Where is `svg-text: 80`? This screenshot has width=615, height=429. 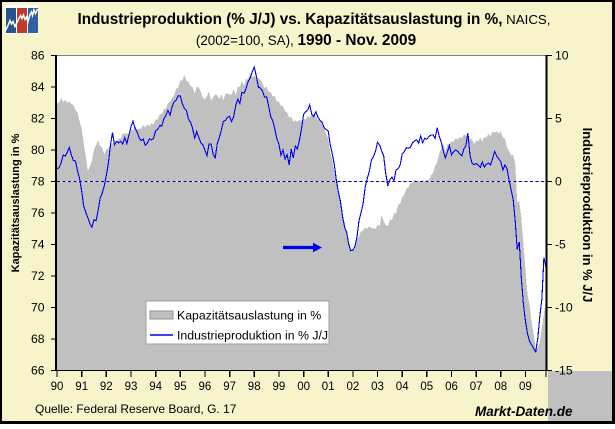
svg-text: 80 is located at coordinates (38, 150).